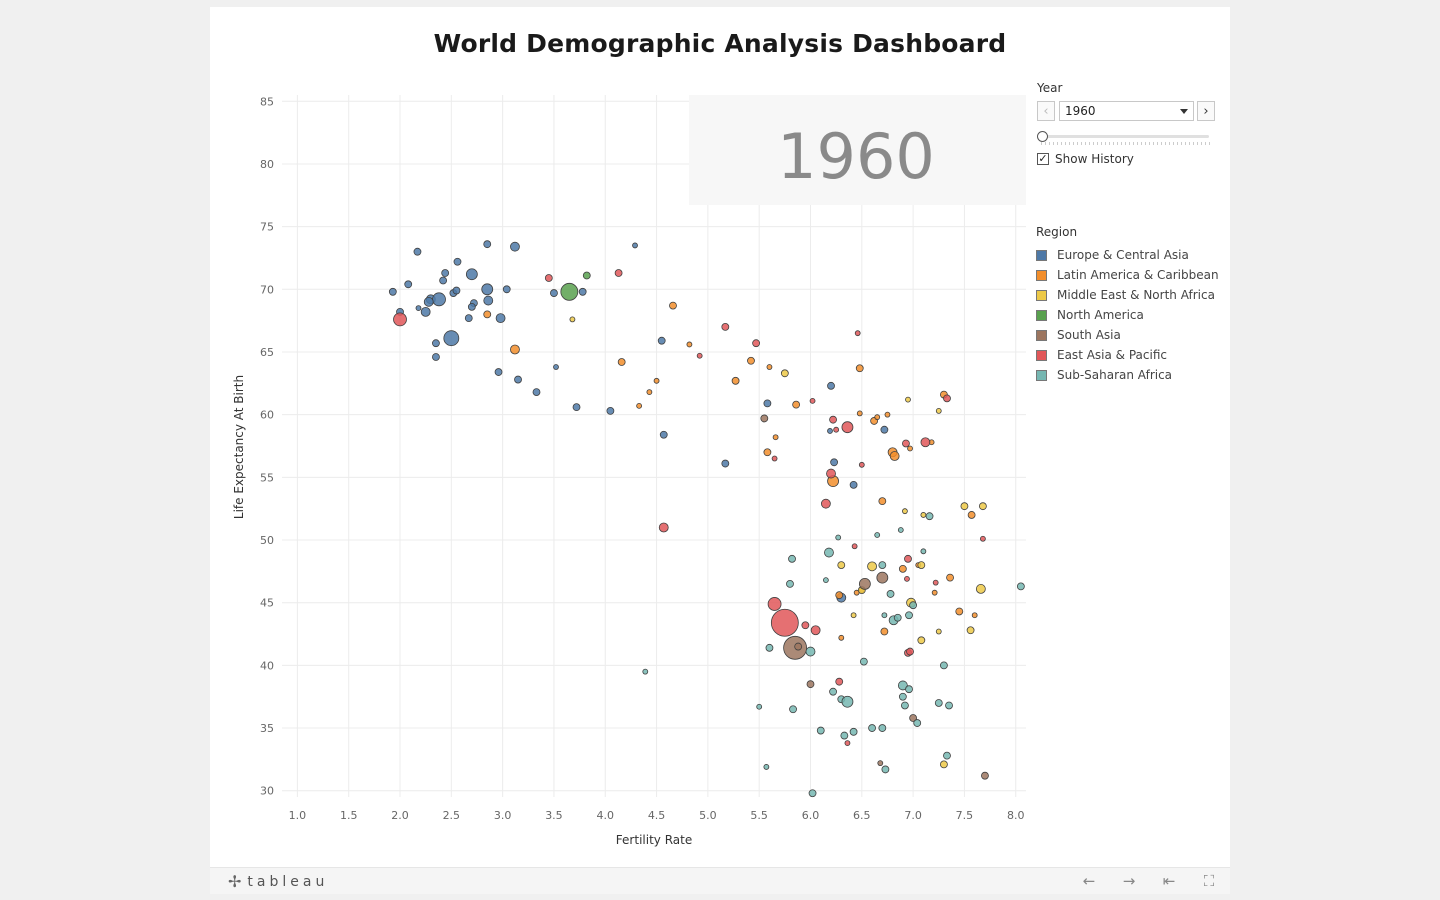  Describe the element at coordinates (1089, 881) in the screenshot. I see `undo-icon: ←` at that location.